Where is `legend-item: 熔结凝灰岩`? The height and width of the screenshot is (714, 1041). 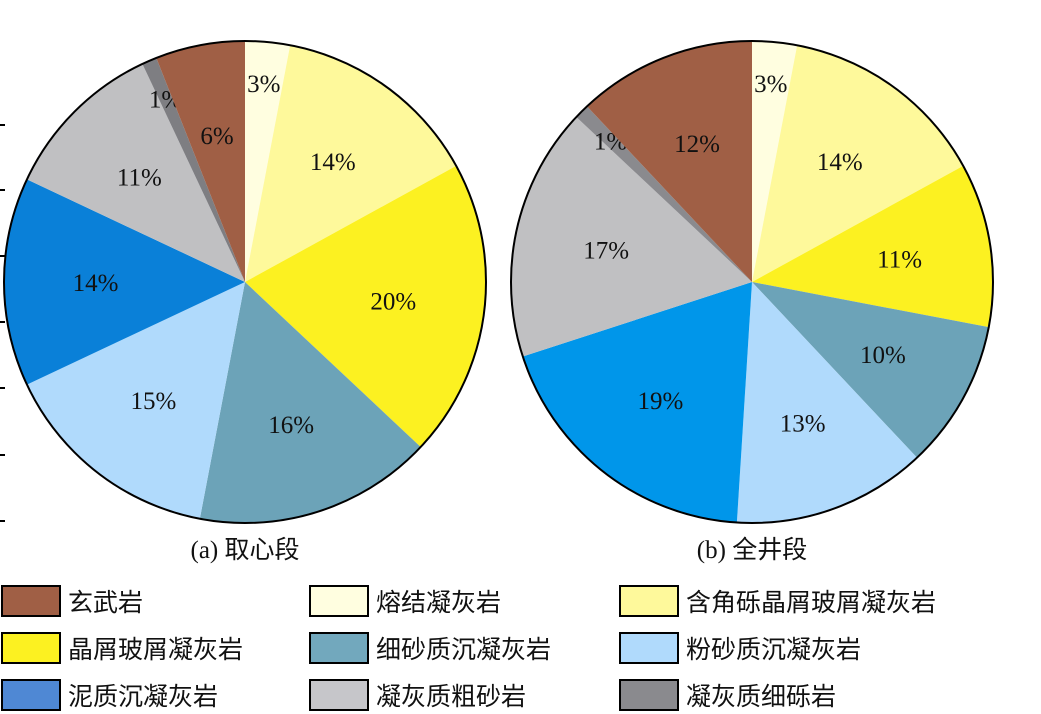
legend-item: 熔结凝灰岩 is located at coordinates (405, 601).